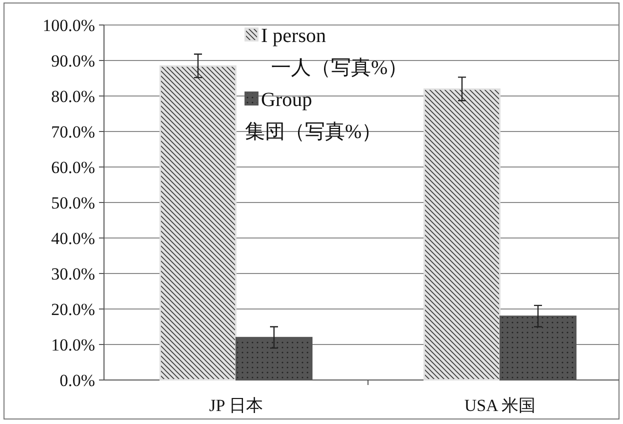  Describe the element at coordinates (73, 274) in the screenshot. I see `y-tick-label: 30.0%` at that location.